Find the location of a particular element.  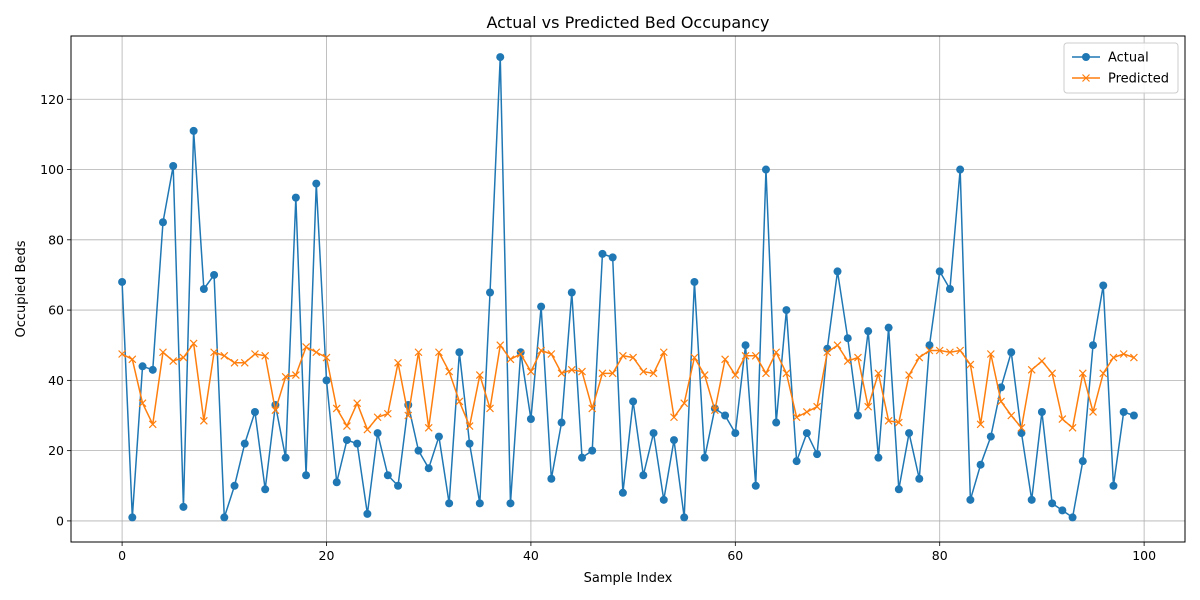

legend-label: Actual is located at coordinates (1128, 58).